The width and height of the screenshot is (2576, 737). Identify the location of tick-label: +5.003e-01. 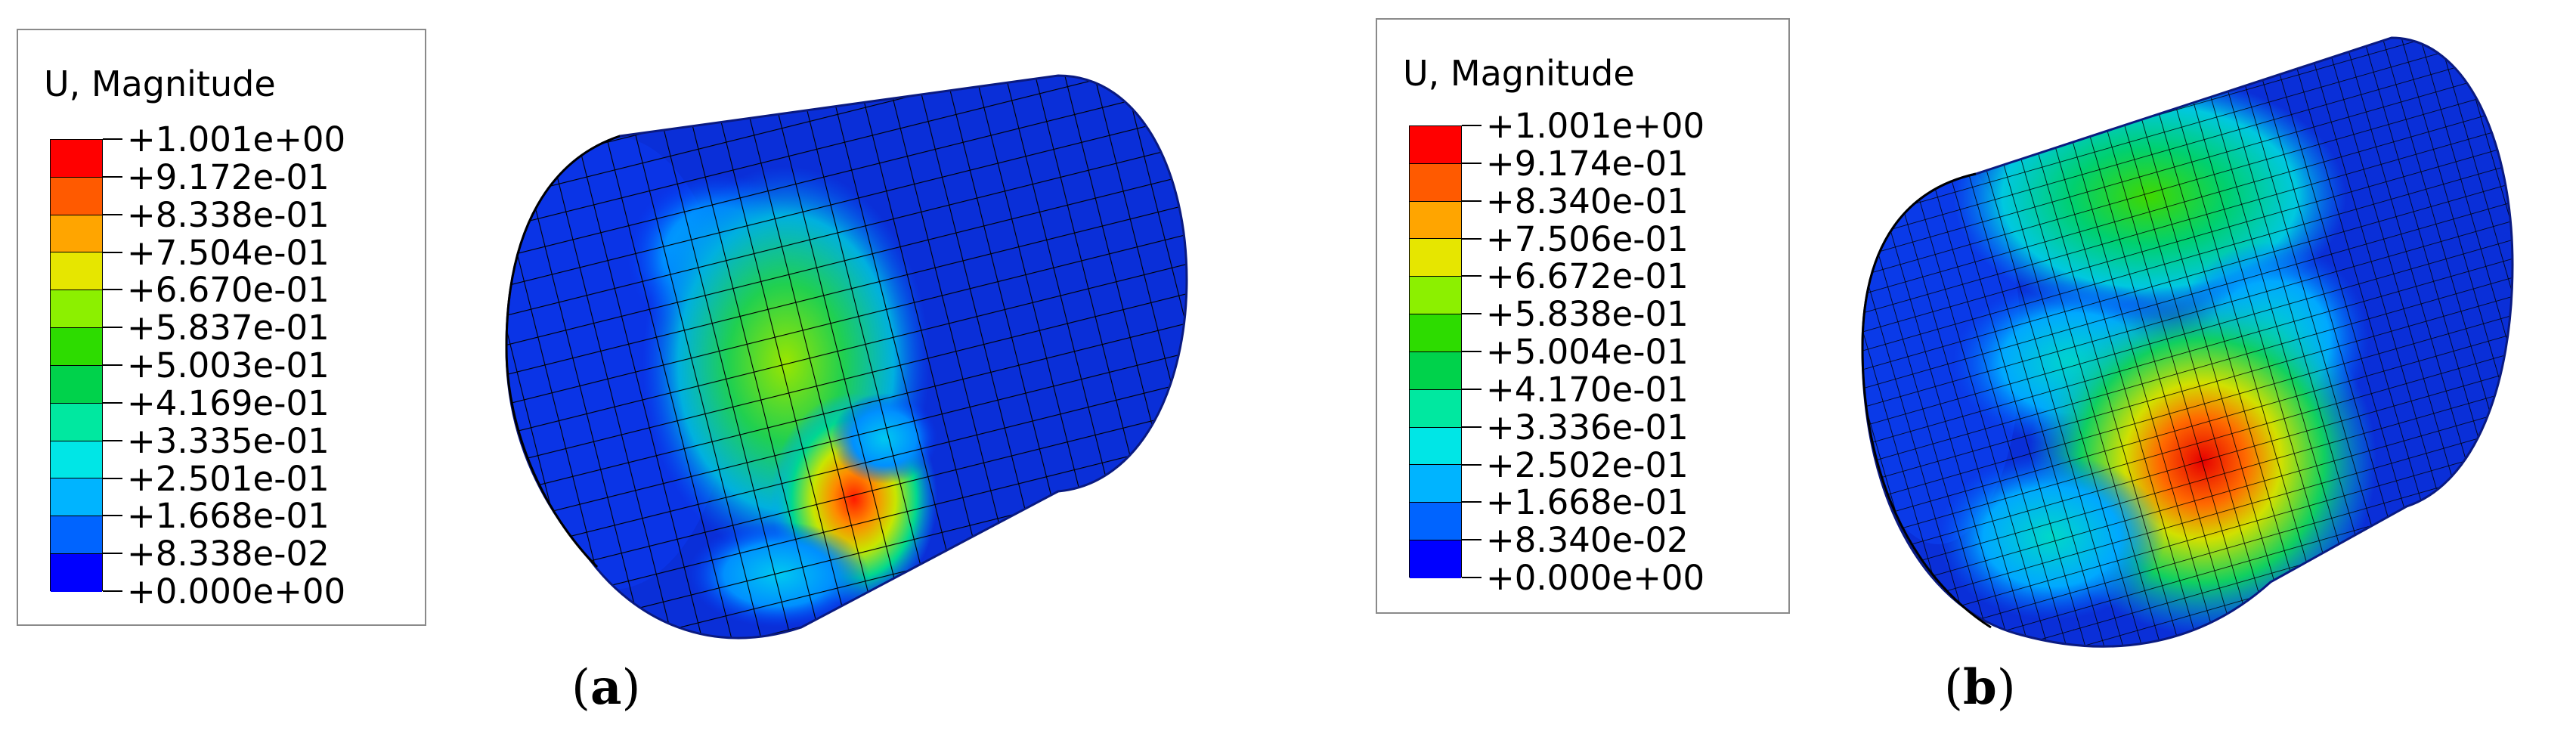
(228, 365).